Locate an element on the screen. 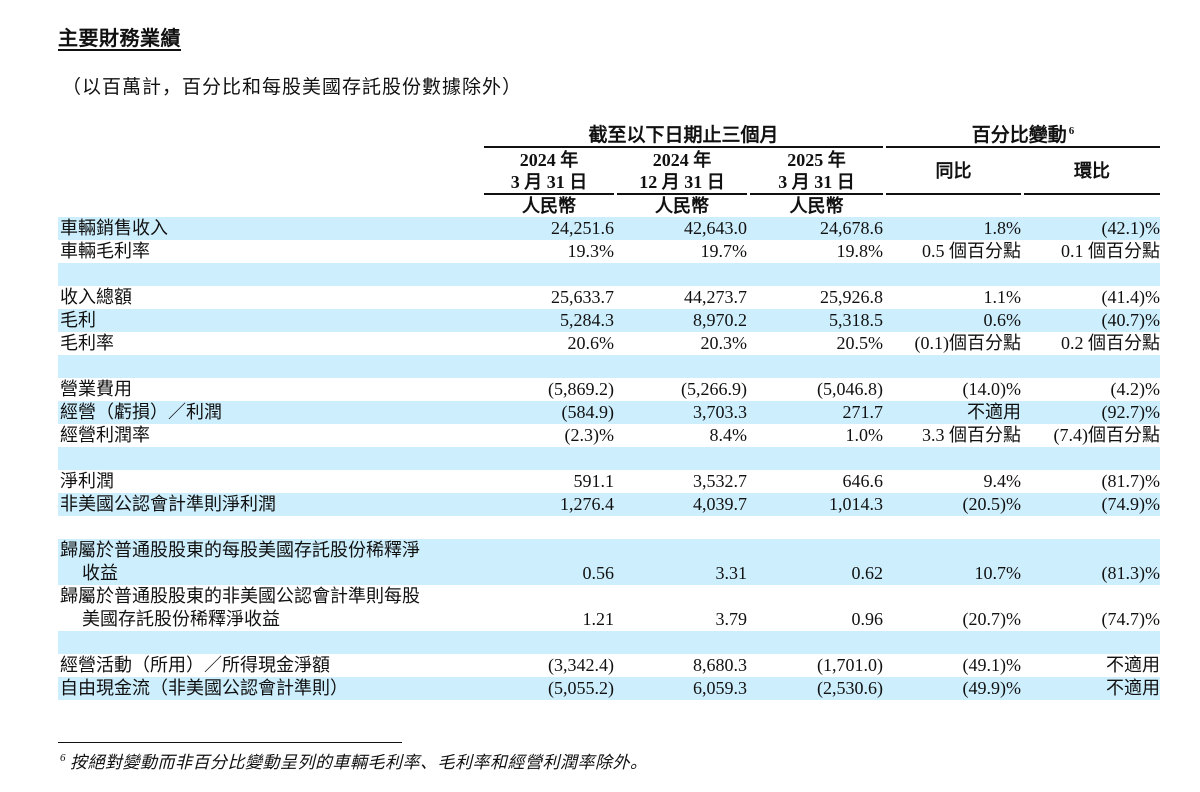  page-title: 主要財務業績 is located at coordinates (119, 39).